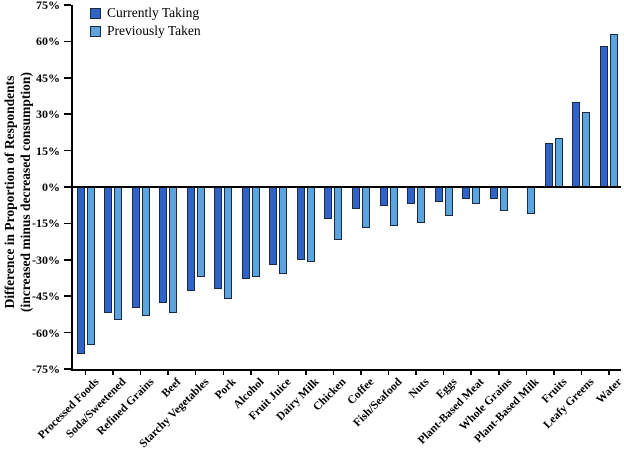 This screenshot has width=624, height=453. I want to click on y-tick-label: -45%, so click(46, 296).